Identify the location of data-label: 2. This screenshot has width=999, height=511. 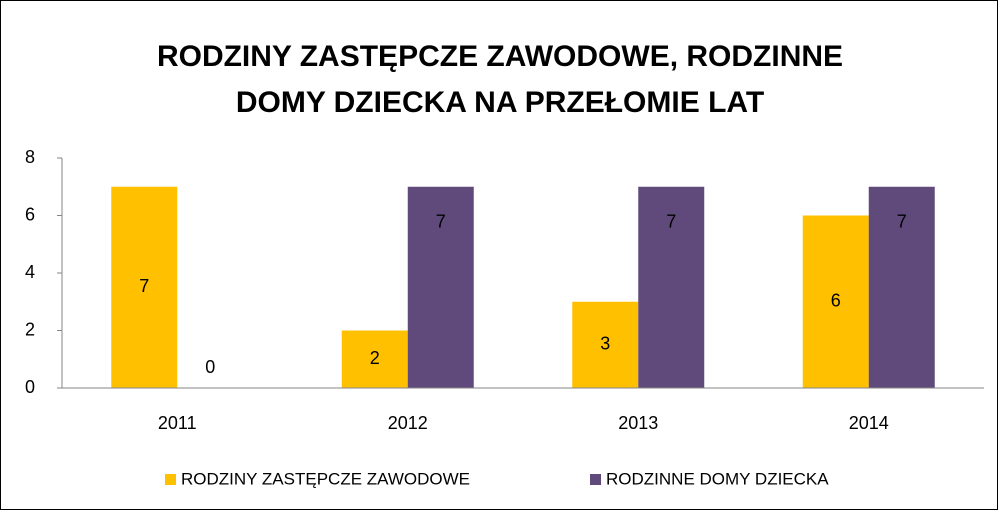
(375, 358).